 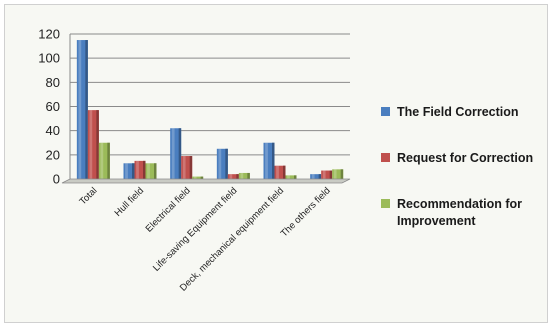 I want to click on y-tick-label: 60, so click(x=53, y=106).